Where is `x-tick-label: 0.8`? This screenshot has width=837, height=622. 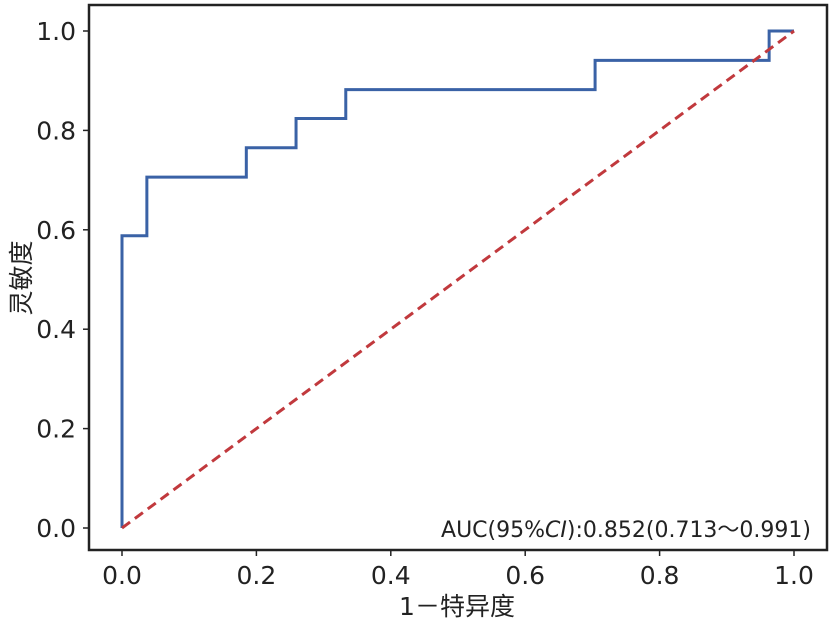
x-tick-label: 0.8 is located at coordinates (660, 575).